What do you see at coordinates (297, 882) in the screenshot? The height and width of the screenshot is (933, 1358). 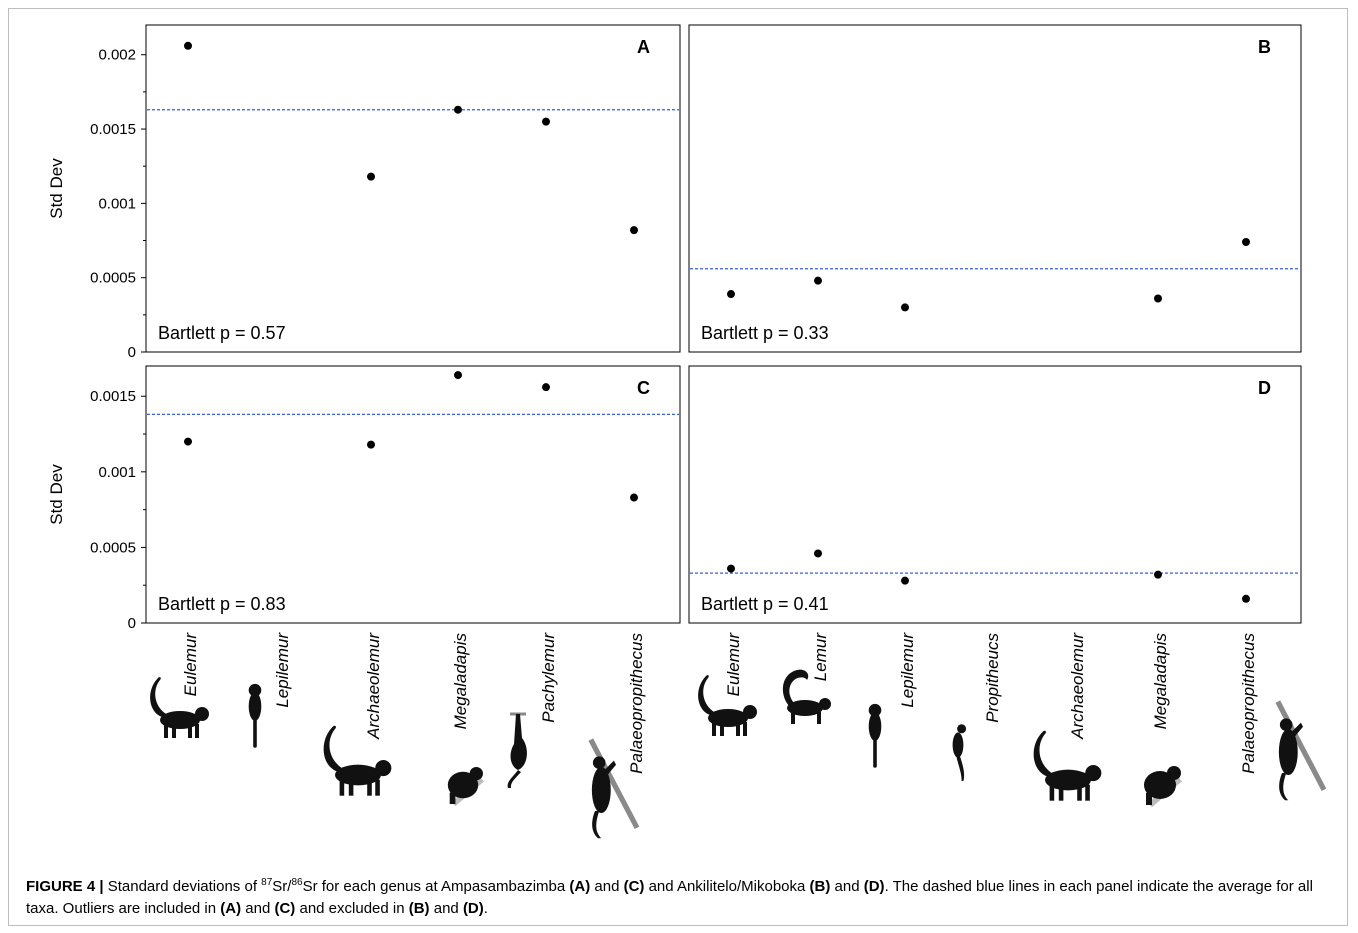 I see `caption-sup-86: 86` at bounding box center [297, 882].